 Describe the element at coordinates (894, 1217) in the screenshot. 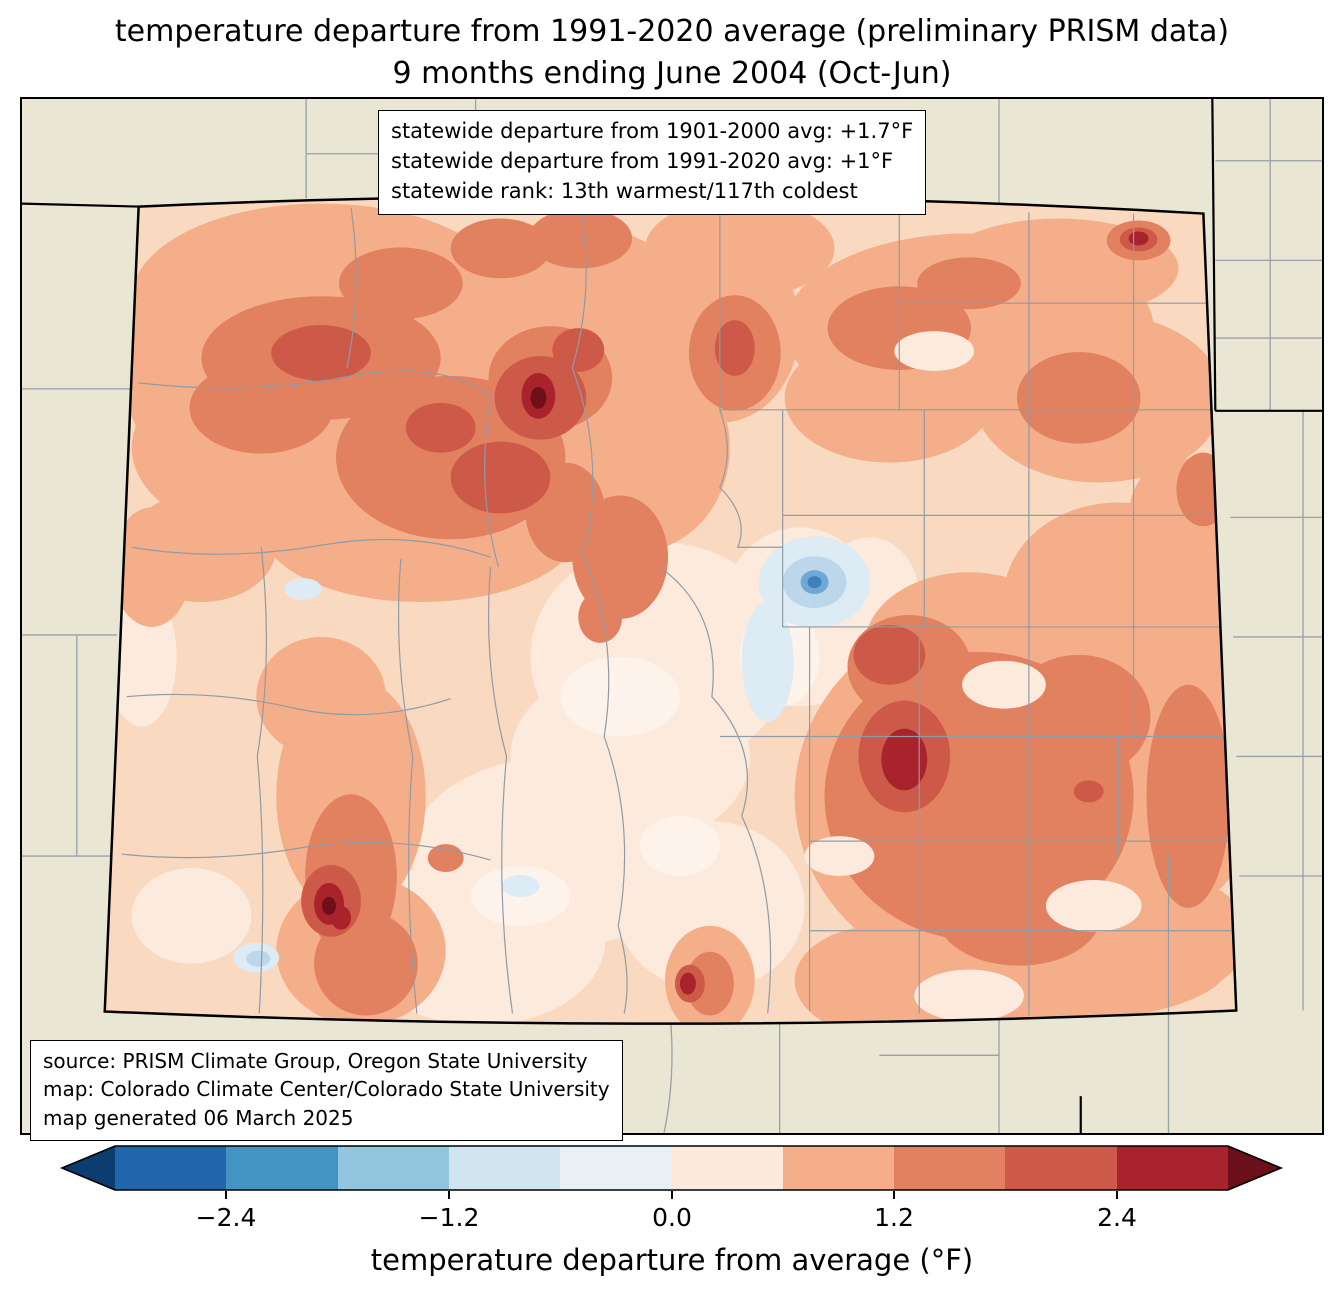

I see `colorbar-tick-label-3: 1.2` at that location.